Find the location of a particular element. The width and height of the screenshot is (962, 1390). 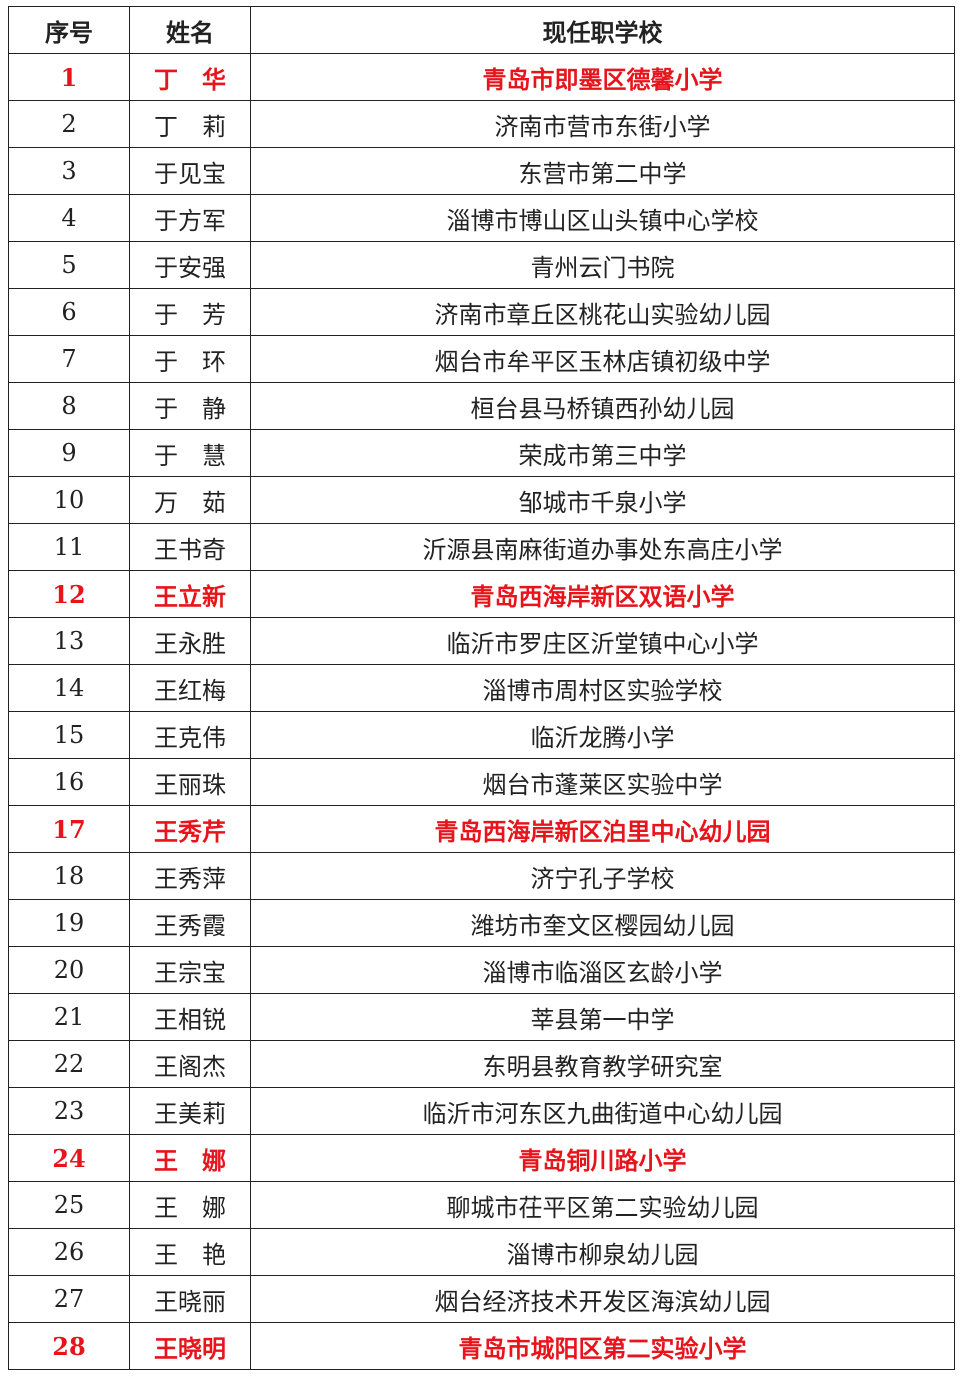

name: 于 芳 is located at coordinates (190, 312).